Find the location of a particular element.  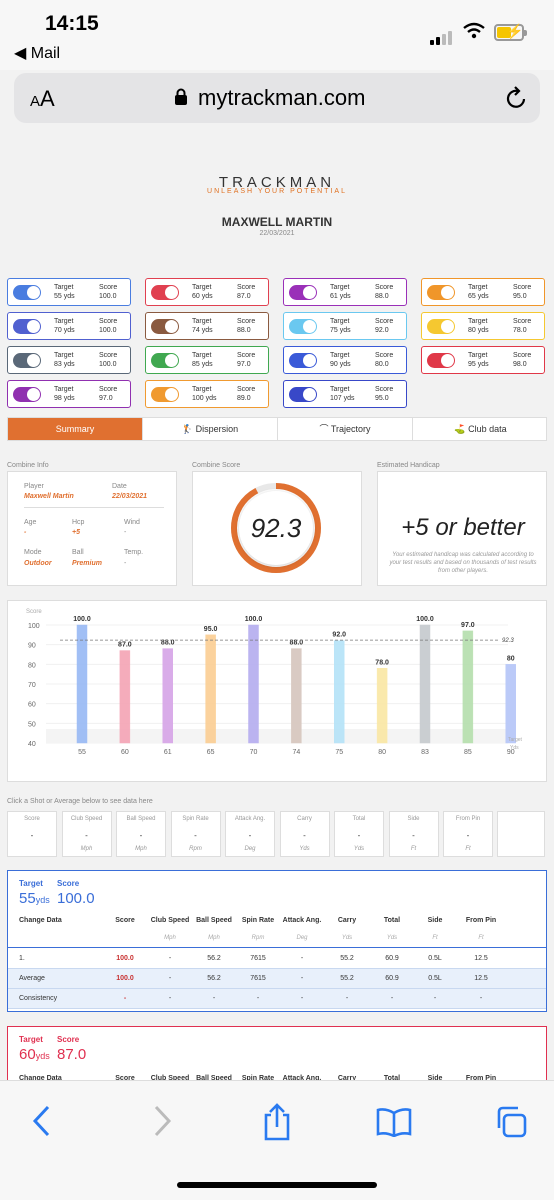

metric-value: - is located at coordinates (86, 835).